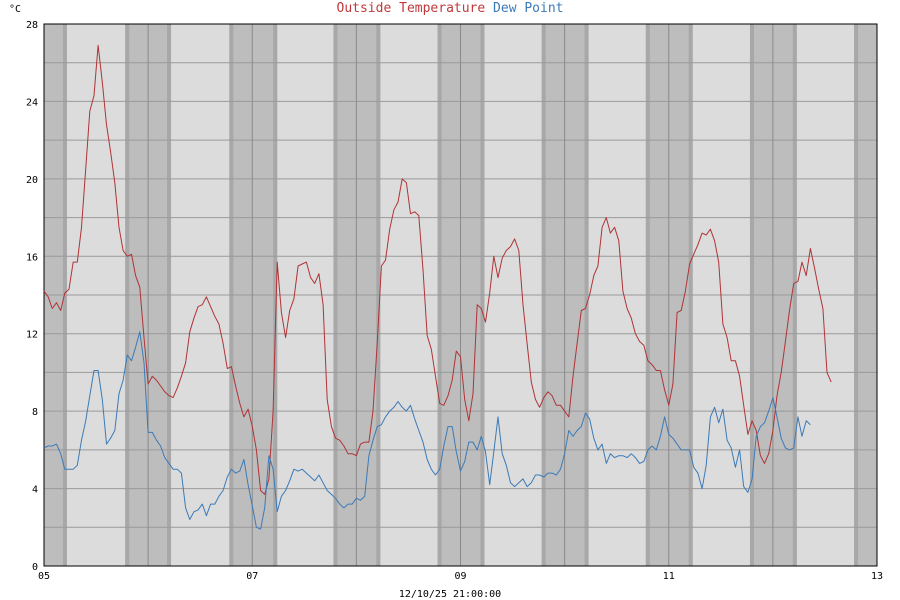 This screenshot has width=900, height=600. I want to click on title-temperature: Outside Temperature, so click(411, 8).